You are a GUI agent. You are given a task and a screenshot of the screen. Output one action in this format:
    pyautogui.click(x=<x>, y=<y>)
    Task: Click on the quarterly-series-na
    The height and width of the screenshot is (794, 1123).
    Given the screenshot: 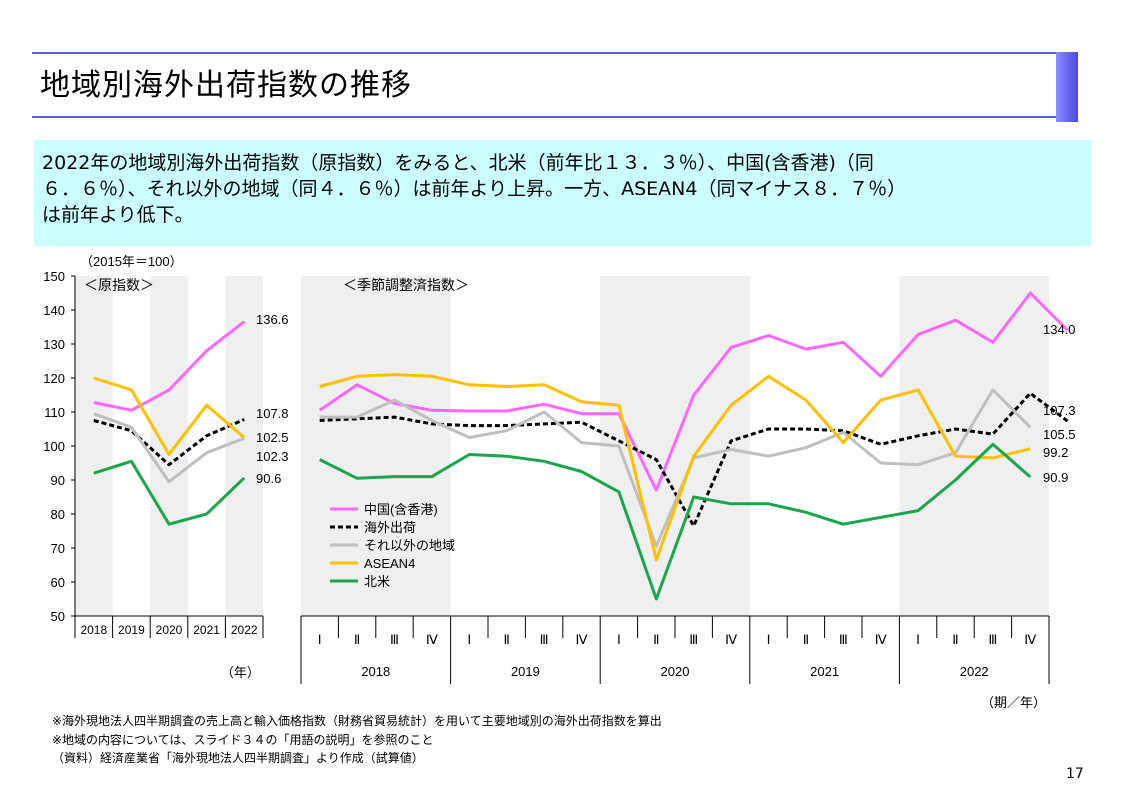 What is the action you would take?
    pyautogui.click(x=675, y=521)
    